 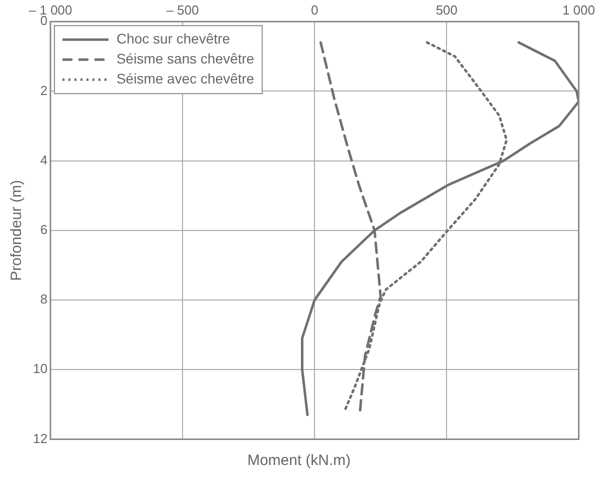 I want to click on x-tick-label: 0, so click(x=314, y=10).